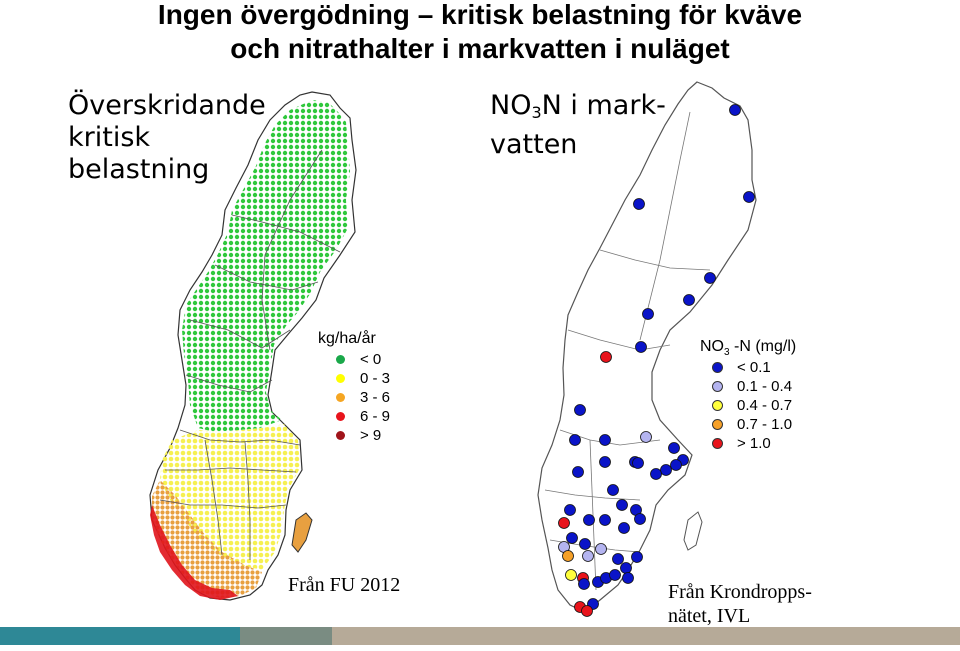  I want to click on left-legend-item: 6 - 9, so click(363, 416).